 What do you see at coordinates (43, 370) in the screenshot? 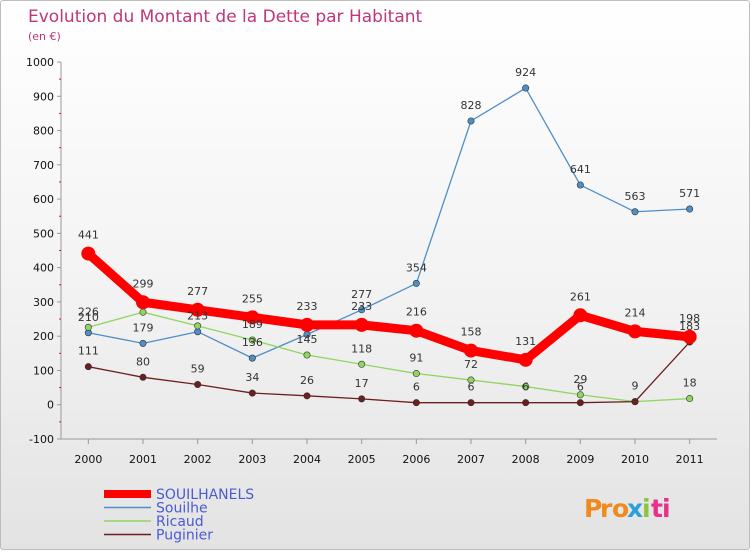
I see `y-tick-label: 100` at bounding box center [43, 370].